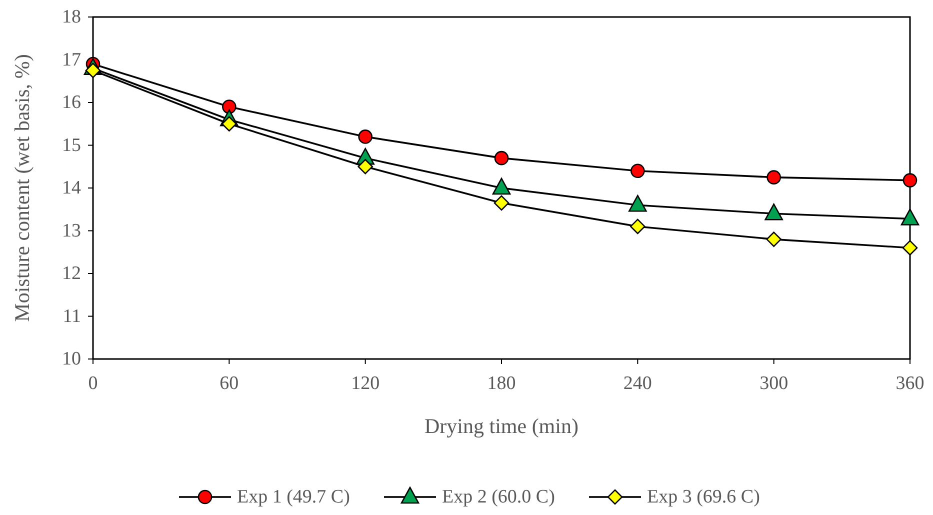 This screenshot has width=933, height=515. Describe the element at coordinates (22, 188) in the screenshot. I see `y-axis-title: Moisture content (wet basis, %)` at that location.